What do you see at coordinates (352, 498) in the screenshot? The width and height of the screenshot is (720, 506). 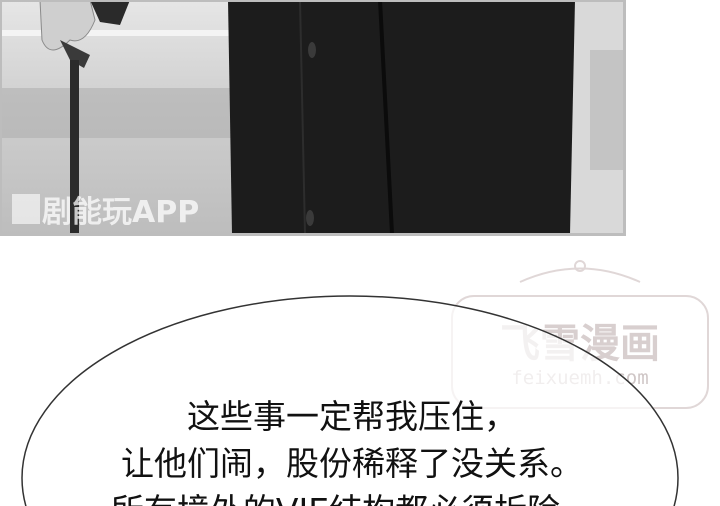 I see `bubble-line: 所有境外的VIE结构都必须拆除。` at bounding box center [352, 498].